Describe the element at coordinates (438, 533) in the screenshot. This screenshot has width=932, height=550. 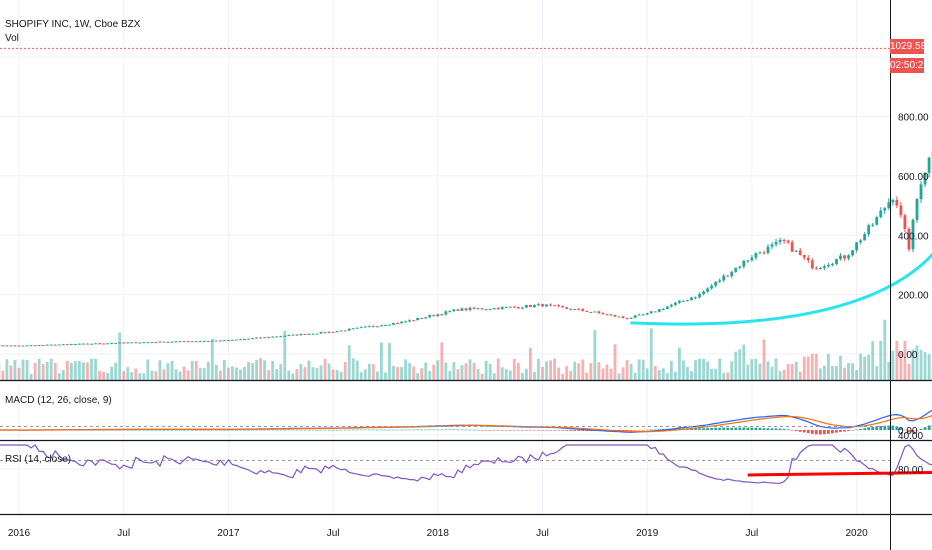
I see `time-tick-label: 2018` at that location.